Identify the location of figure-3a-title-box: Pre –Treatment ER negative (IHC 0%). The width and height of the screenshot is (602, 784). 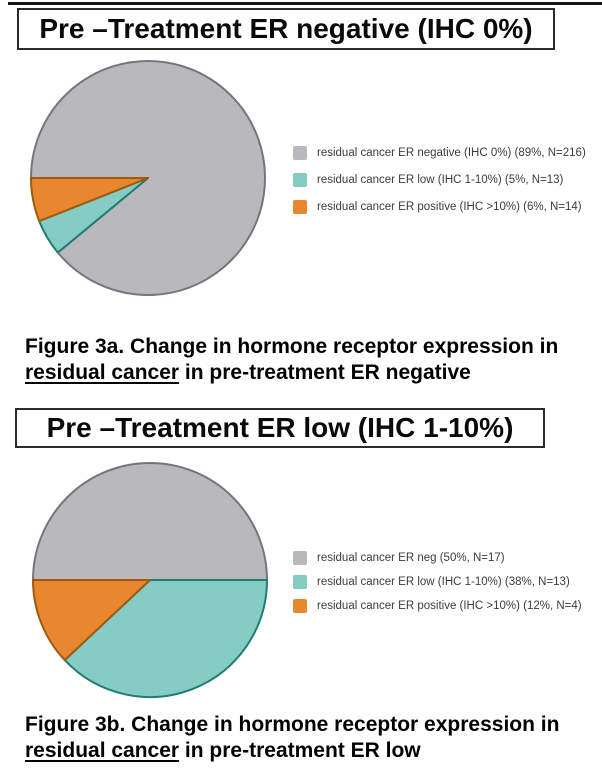
(286, 29).